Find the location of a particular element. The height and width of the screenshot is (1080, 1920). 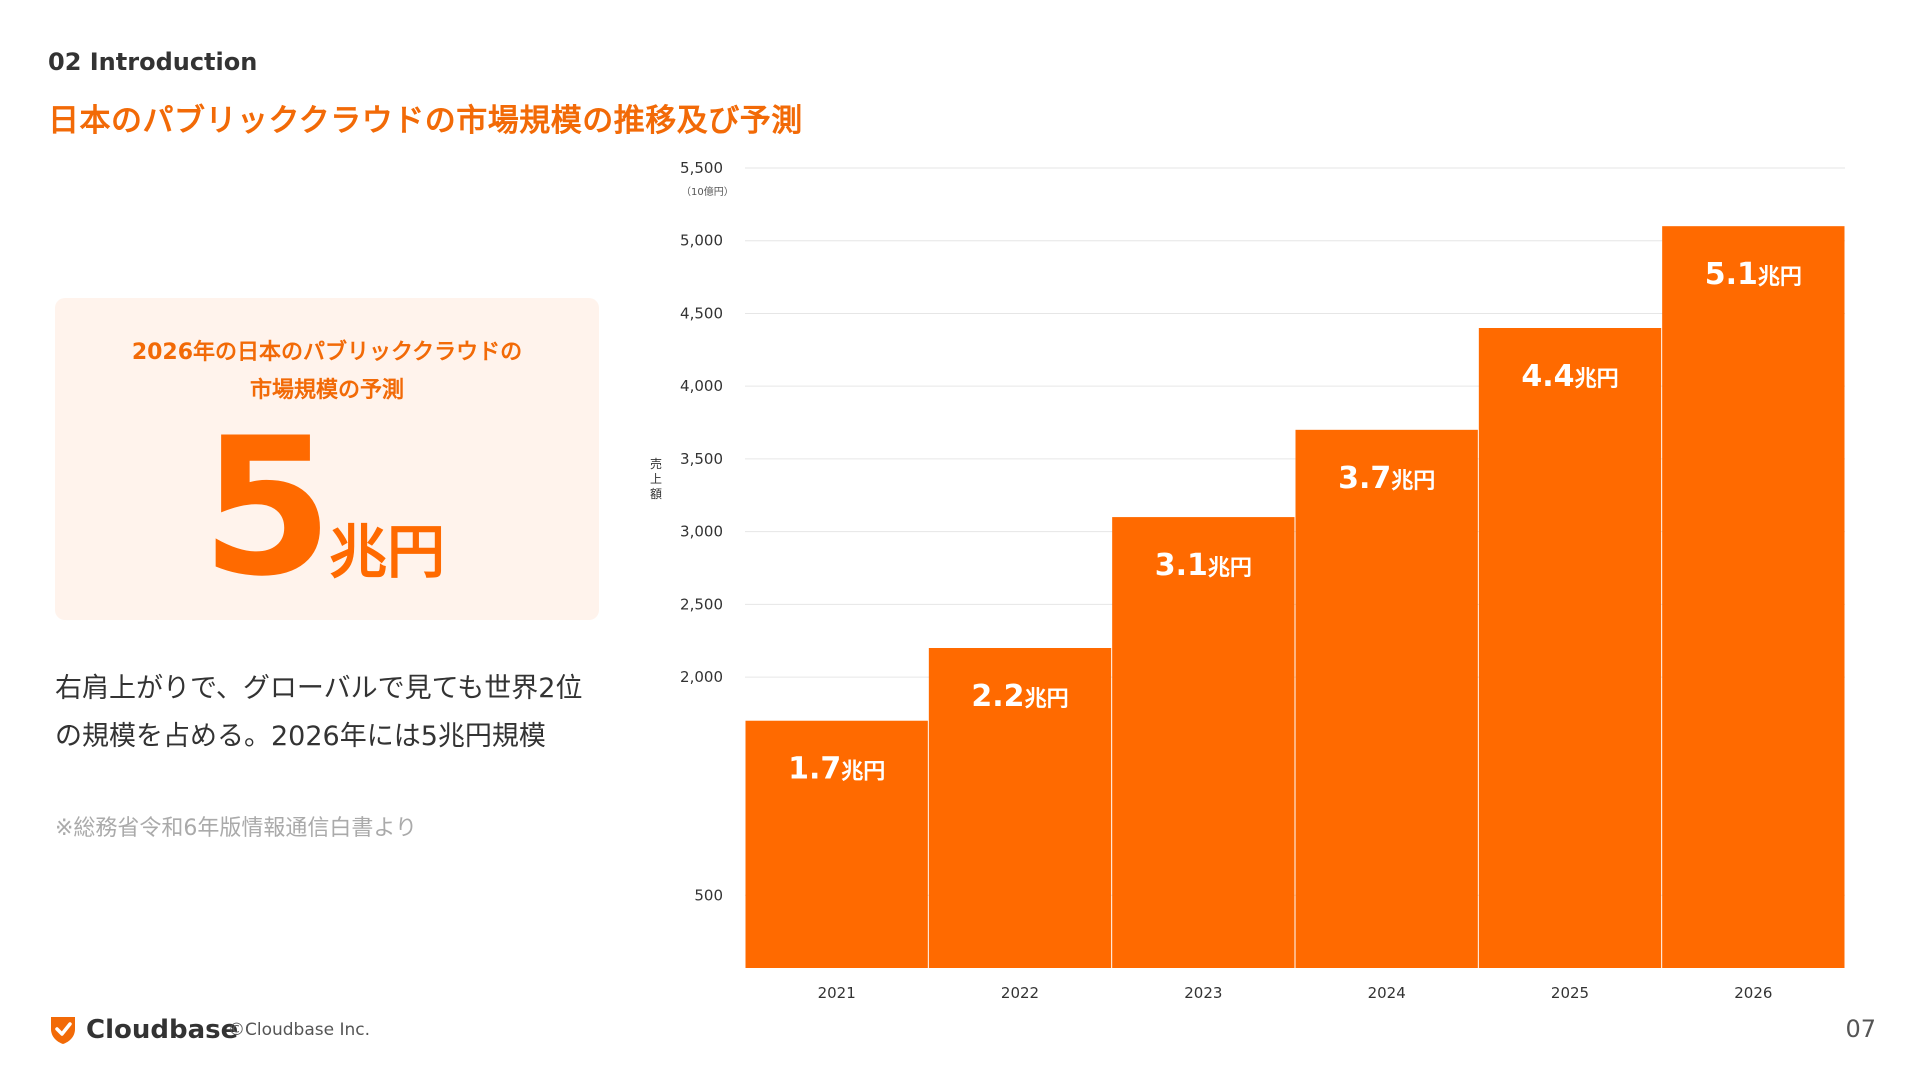

data-label-number: 2.2 is located at coordinates (997, 696).